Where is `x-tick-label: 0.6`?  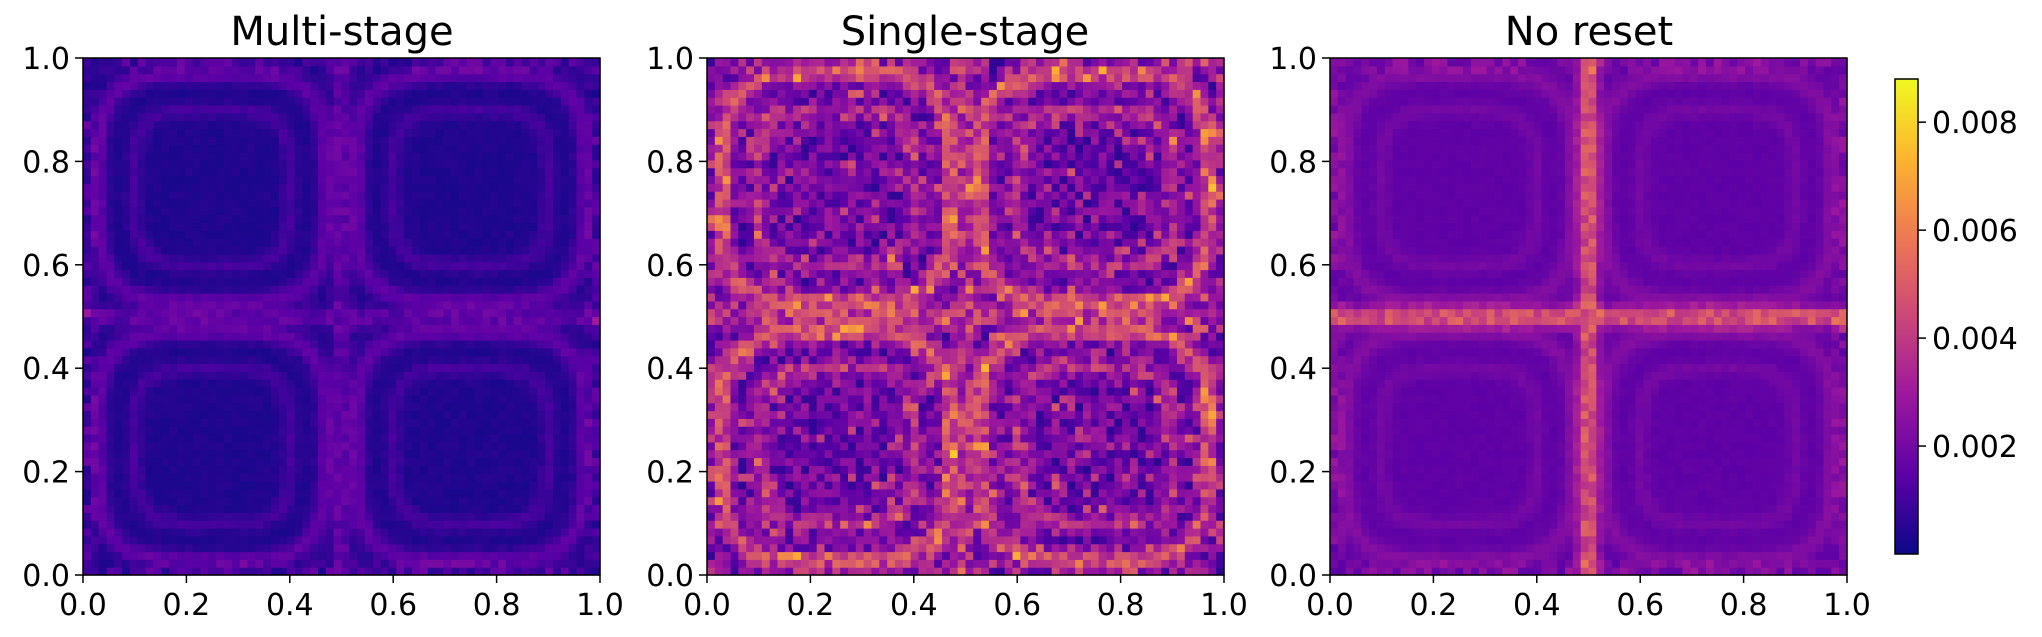
x-tick-label: 0.6 is located at coordinates (393, 605).